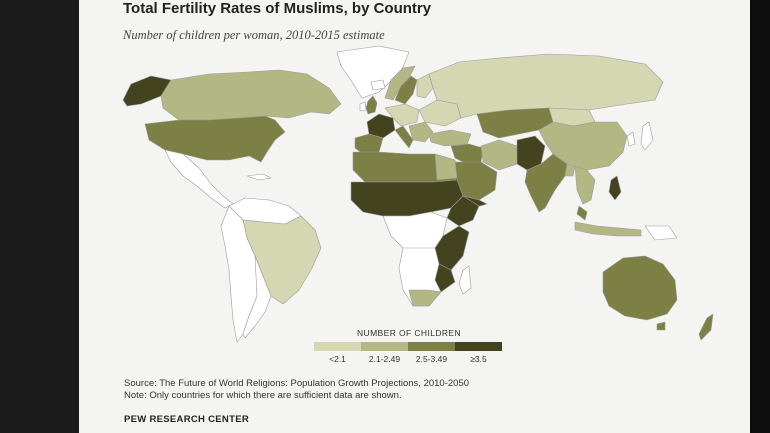  What do you see at coordinates (363, 106) in the screenshot?
I see `region-ireland` at bounding box center [363, 106].